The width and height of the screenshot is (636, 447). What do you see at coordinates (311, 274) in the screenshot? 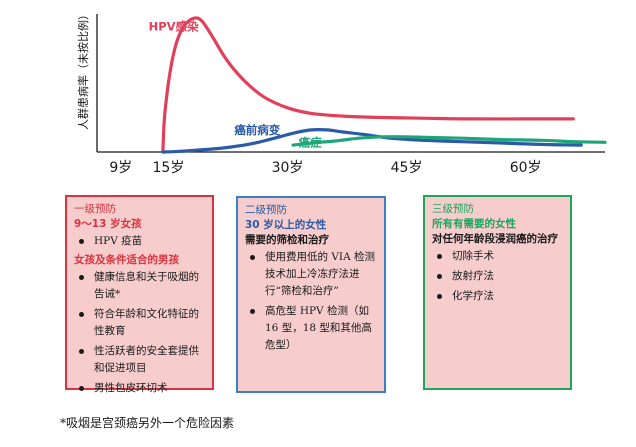
I see `list-item: 使用费用低的 VIA 检测技术加上冷冻疗法进行“筛检和治疗”` at bounding box center [311, 274].